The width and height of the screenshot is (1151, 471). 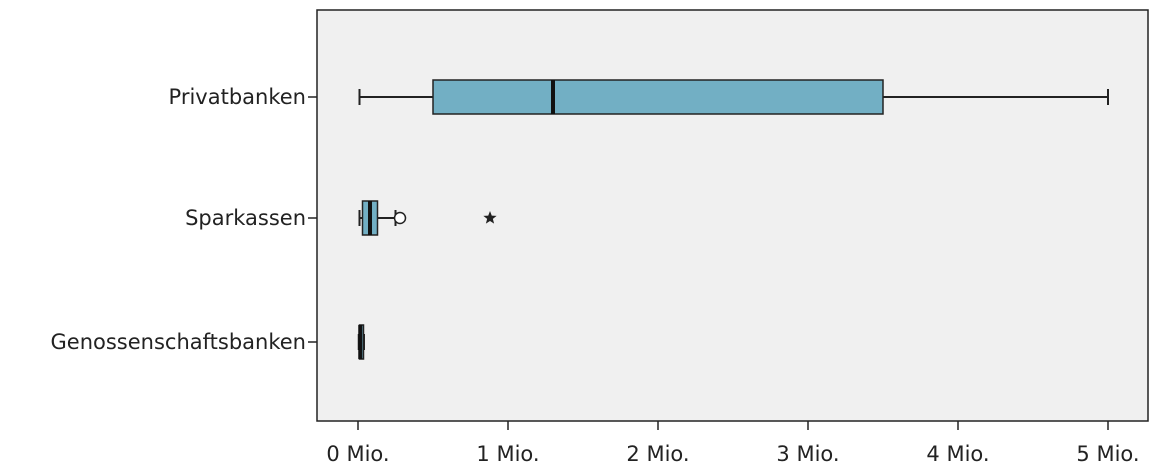 I want to click on x-axis: 0 Mio. 1 Mio. 2 Mio. 3 Mio. 4 Mio. 5 Mio., so click(x=732, y=443).